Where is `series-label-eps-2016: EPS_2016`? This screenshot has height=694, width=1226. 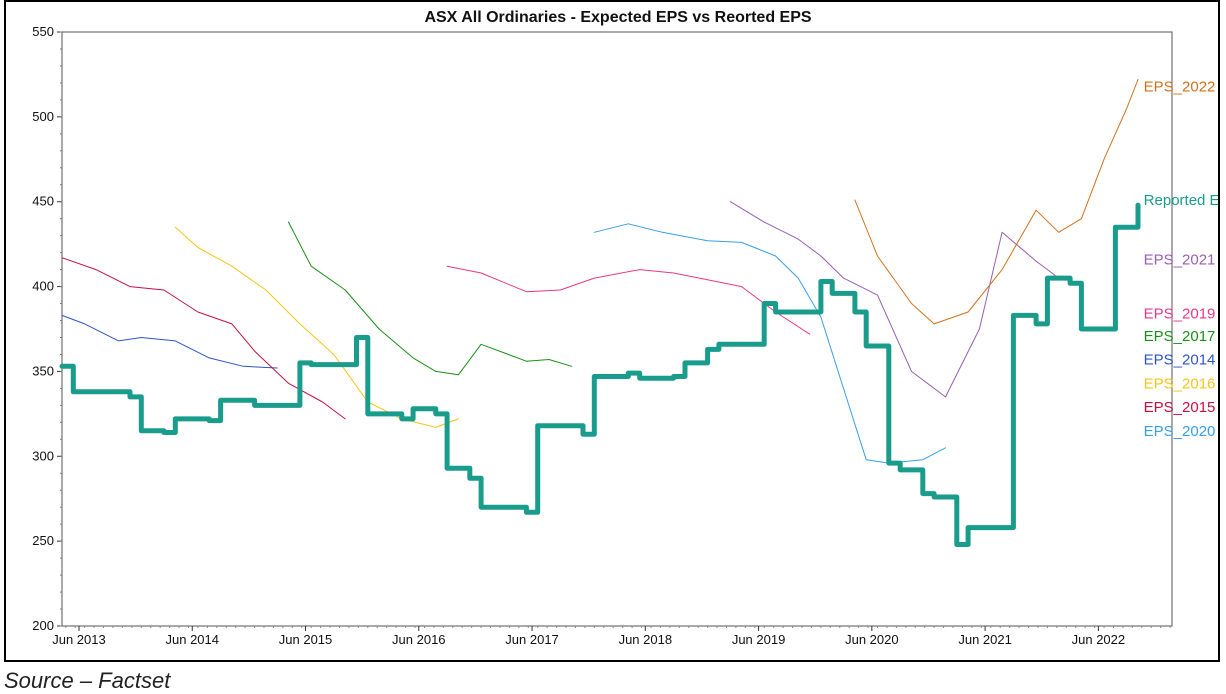
series-label-eps-2016: EPS_2016 is located at coordinates (1180, 383).